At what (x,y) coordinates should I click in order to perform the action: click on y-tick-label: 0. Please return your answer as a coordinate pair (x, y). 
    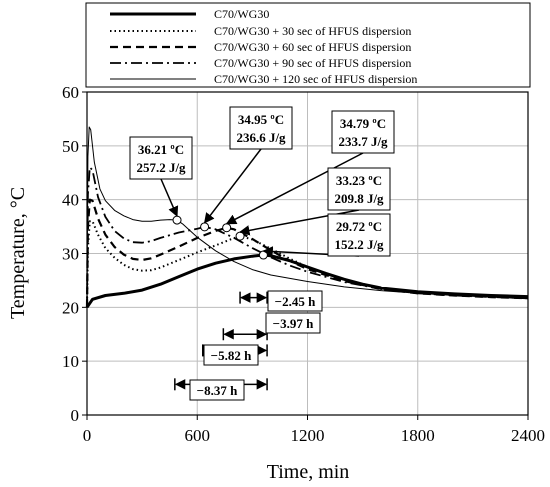
    Looking at the image, I should click on (75, 415).